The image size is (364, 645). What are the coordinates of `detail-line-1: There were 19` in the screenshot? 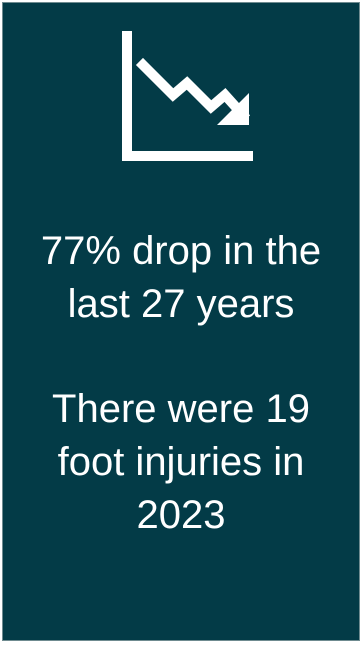 It's located at (181, 409).